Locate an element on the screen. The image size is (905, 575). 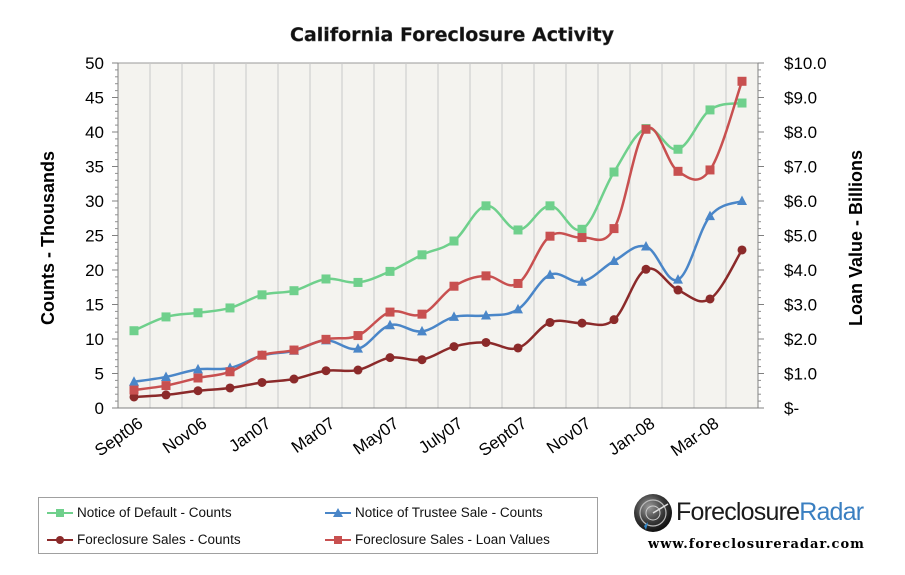
chart-title: California Foreclosure Activity is located at coordinates (452, 35).